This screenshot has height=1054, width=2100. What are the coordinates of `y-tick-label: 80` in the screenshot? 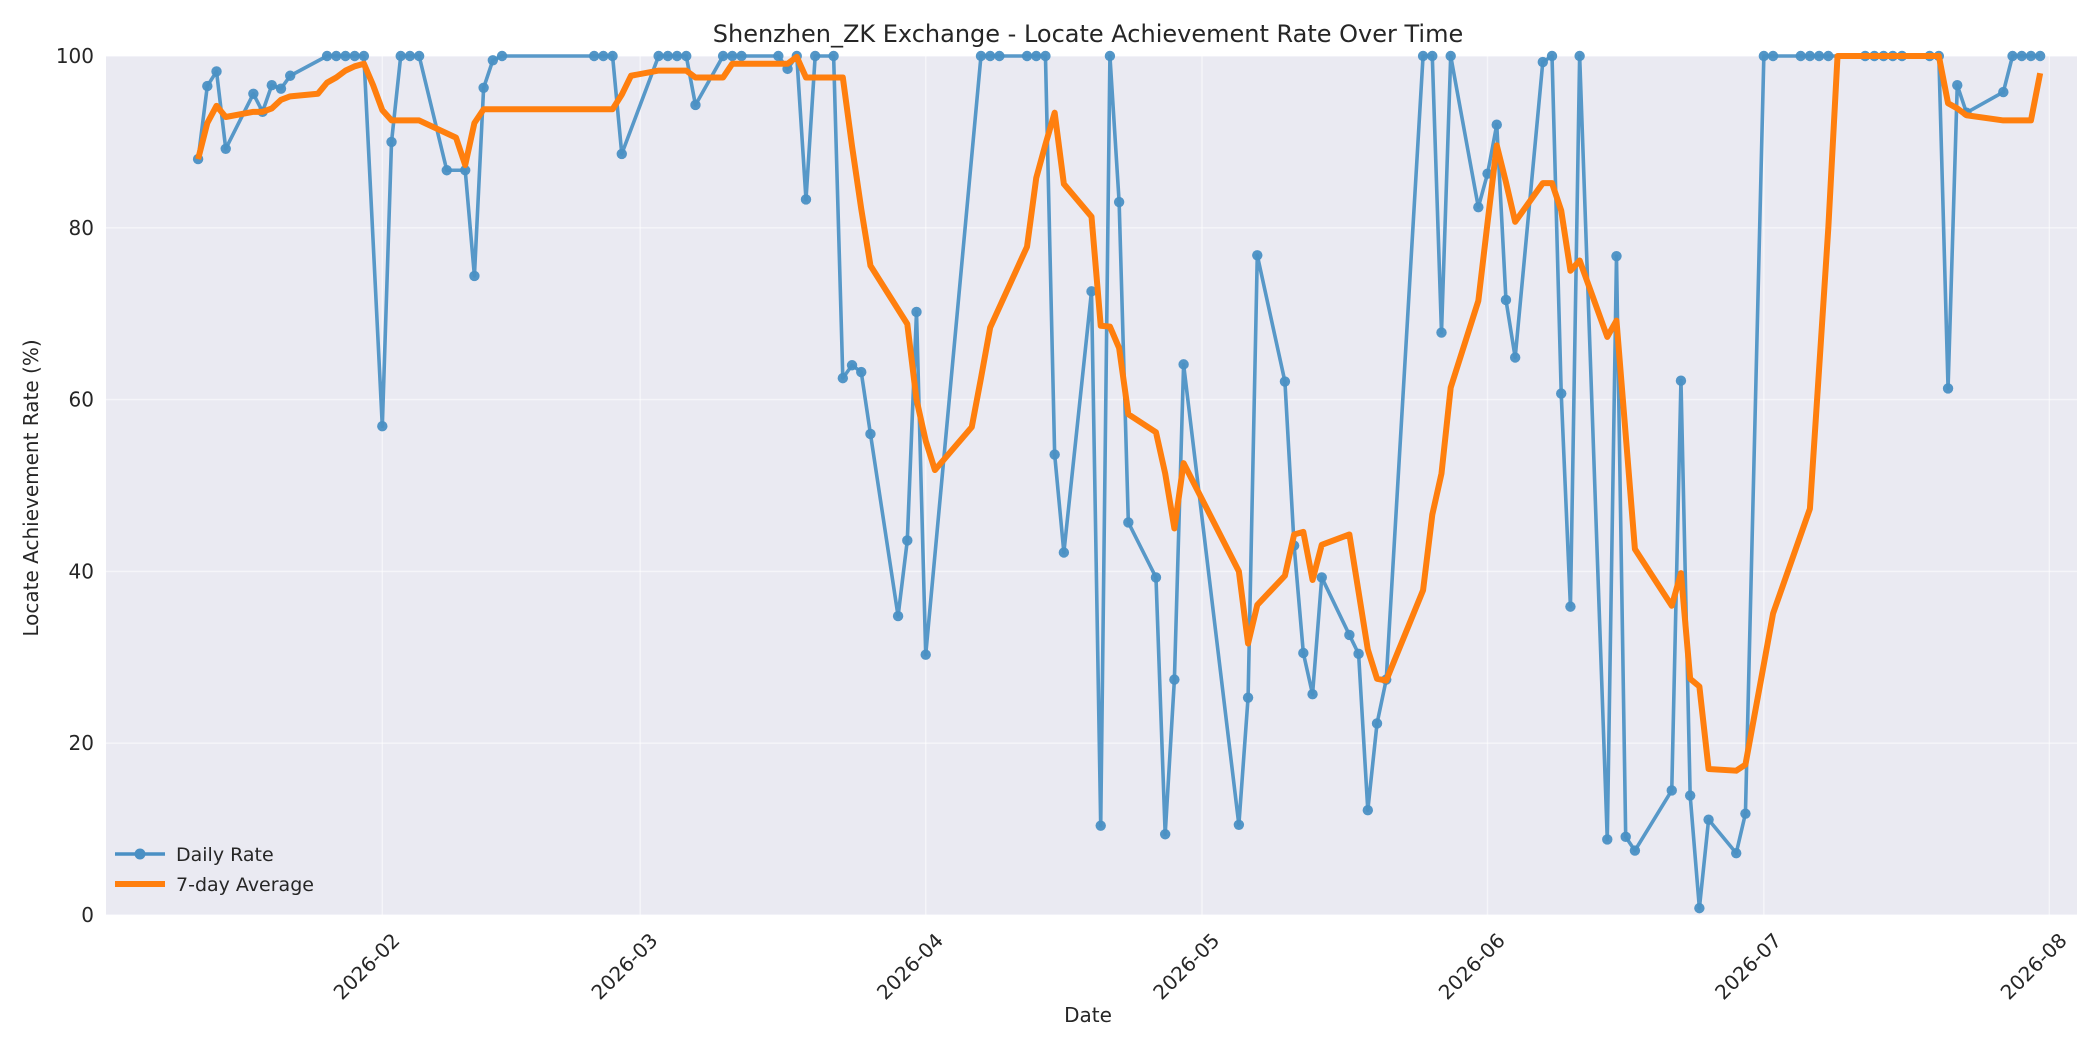 It's located at (81, 228).